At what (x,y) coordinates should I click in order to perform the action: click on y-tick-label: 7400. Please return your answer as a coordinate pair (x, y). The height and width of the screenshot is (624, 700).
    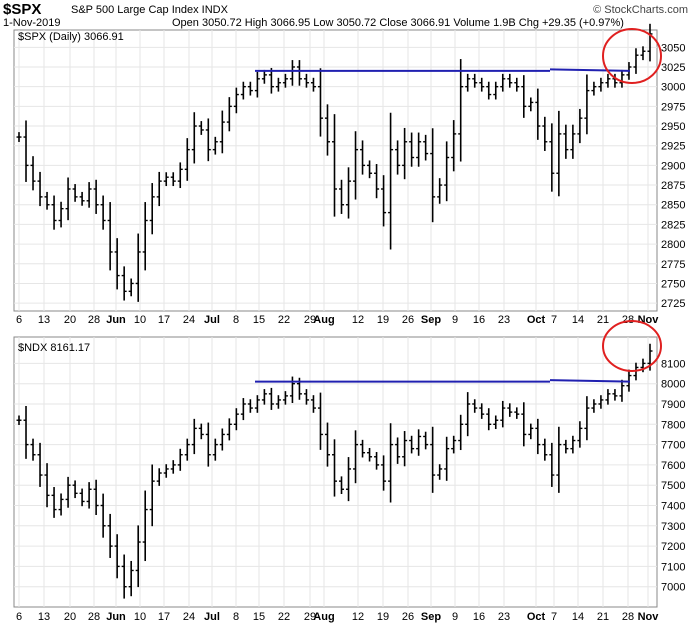
    Looking at the image, I should click on (673, 506).